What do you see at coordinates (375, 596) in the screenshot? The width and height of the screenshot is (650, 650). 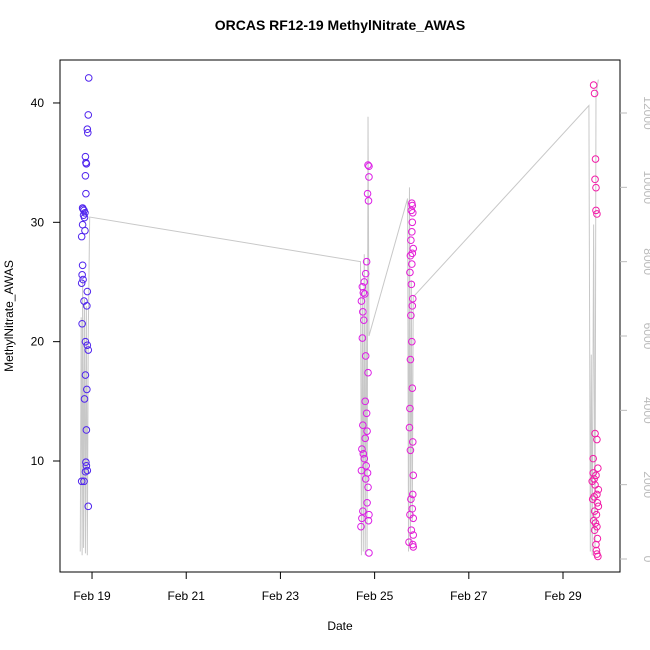 I see `x-tick-label: Feb 25` at bounding box center [375, 596].